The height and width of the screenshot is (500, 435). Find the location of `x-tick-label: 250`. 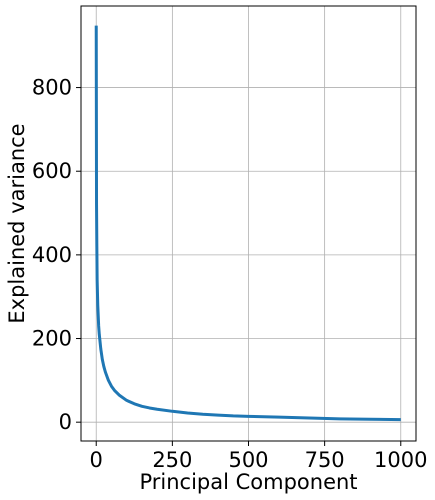

x-tick-label: 250 is located at coordinates (172, 460).